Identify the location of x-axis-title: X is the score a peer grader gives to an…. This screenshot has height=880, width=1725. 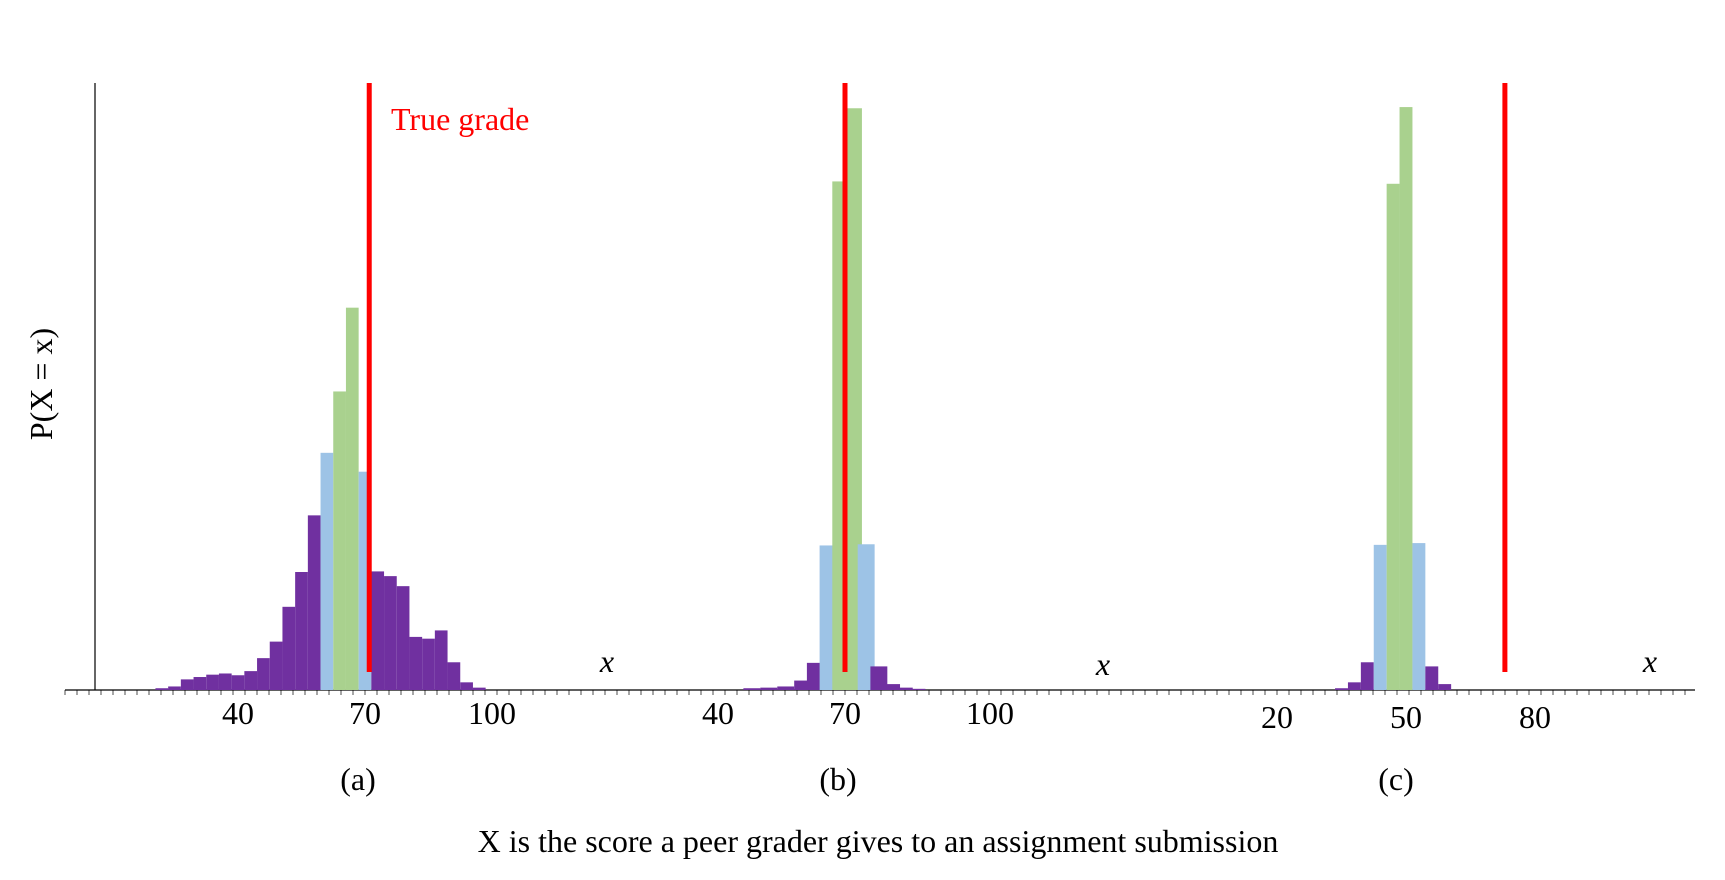
(878, 841).